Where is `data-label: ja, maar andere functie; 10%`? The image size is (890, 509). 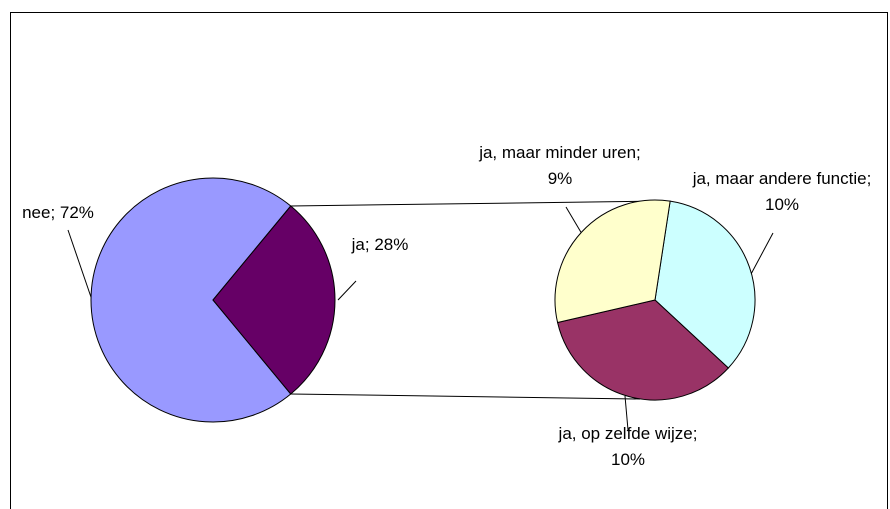
data-label: ja, maar andere functie; 10% is located at coordinates (782, 191).